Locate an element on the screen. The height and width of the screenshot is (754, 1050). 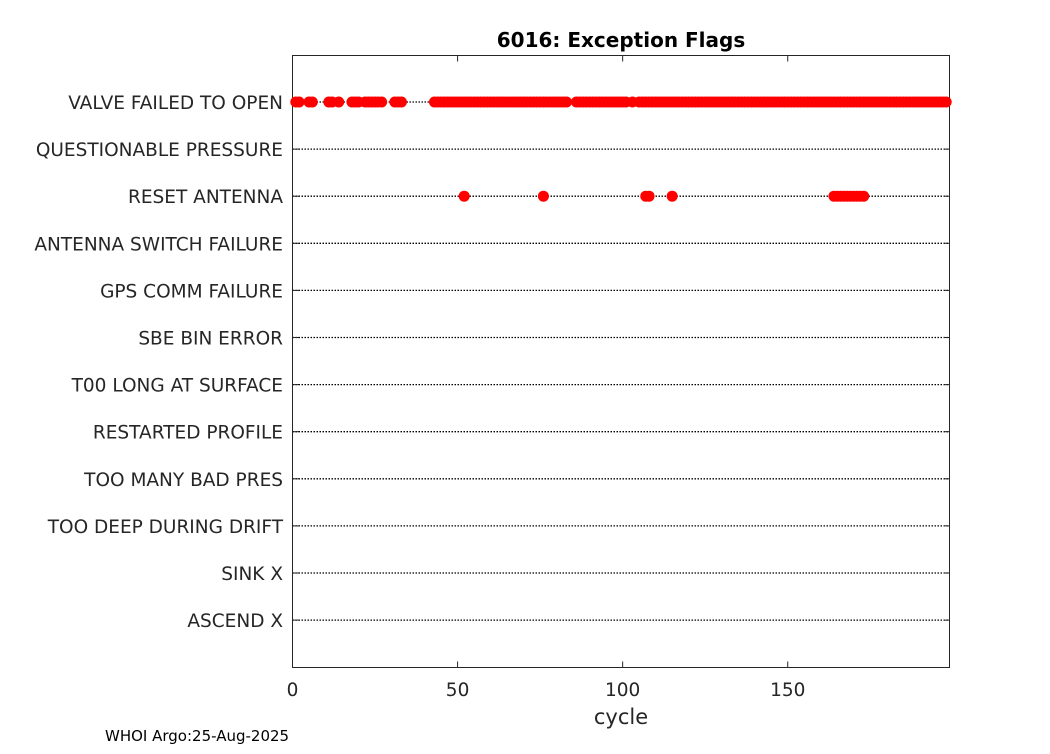
y-tick-label: RESET ANTENNA is located at coordinates (205, 197).